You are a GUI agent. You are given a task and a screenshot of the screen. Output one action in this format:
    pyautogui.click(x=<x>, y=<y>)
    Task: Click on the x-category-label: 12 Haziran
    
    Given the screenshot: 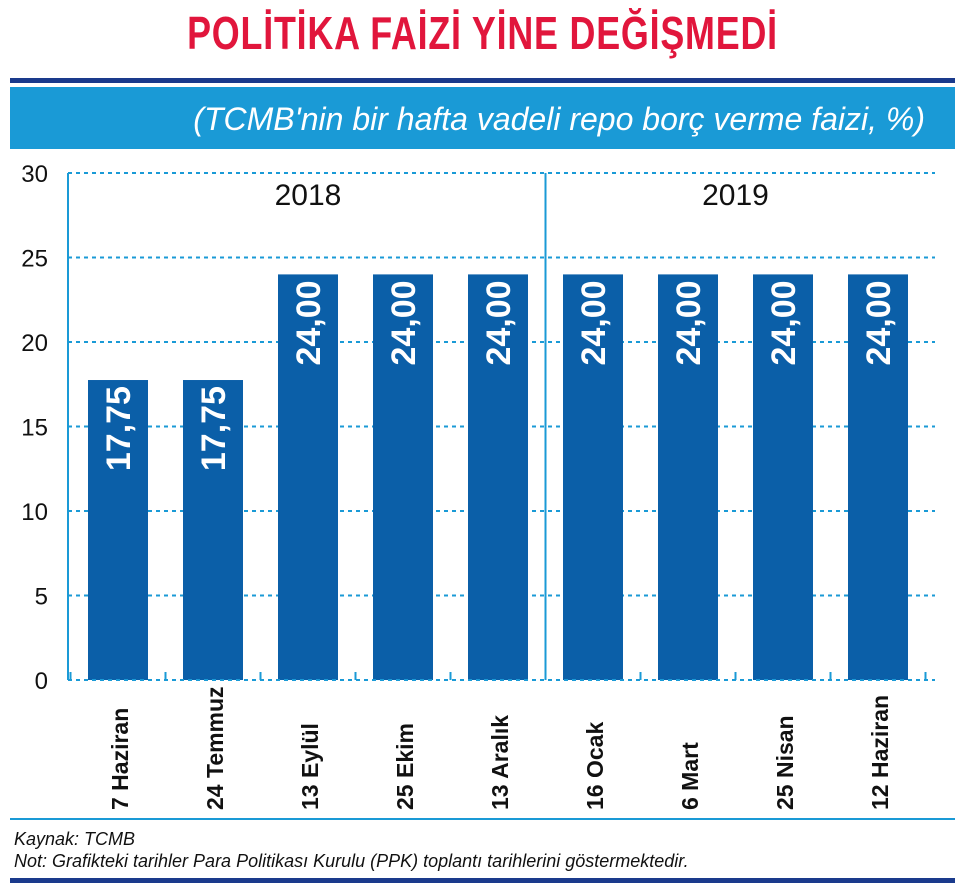 What is the action you would take?
    pyautogui.click(x=880, y=752)
    